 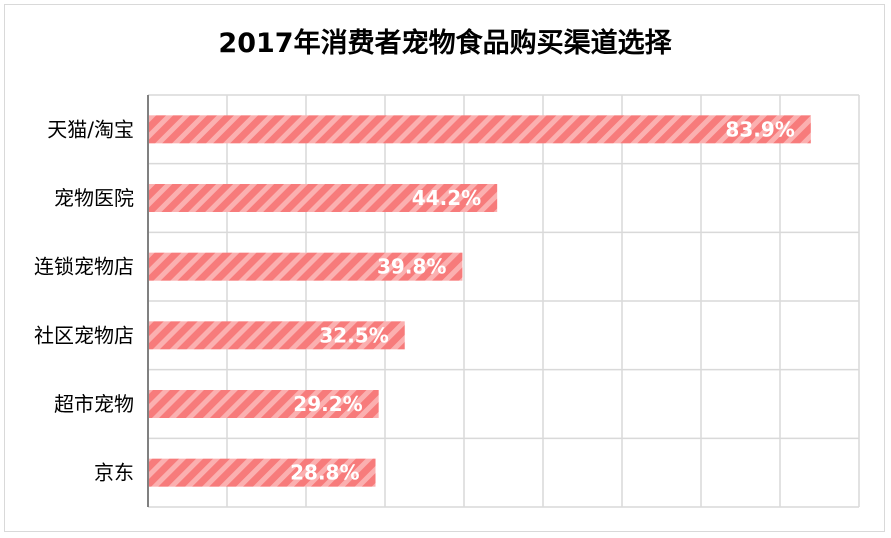 What do you see at coordinates (445, 43) in the screenshot?
I see `chart-title: 2017年消费者宠物食品购买渠道选择` at bounding box center [445, 43].